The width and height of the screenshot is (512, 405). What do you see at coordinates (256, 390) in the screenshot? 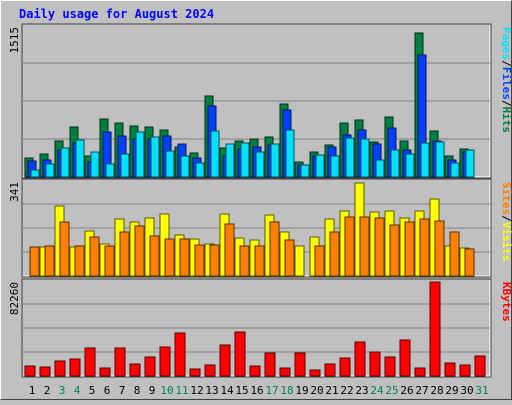
I see `day-label: 16` at bounding box center [256, 390].